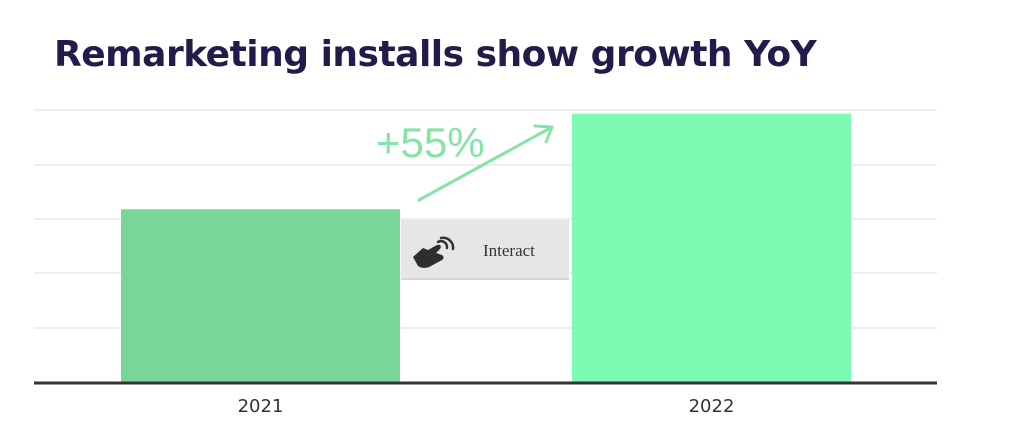 This screenshot has height=434, width=1020. Describe the element at coordinates (435, 253) in the screenshot. I see `touch-hand-icon` at that location.